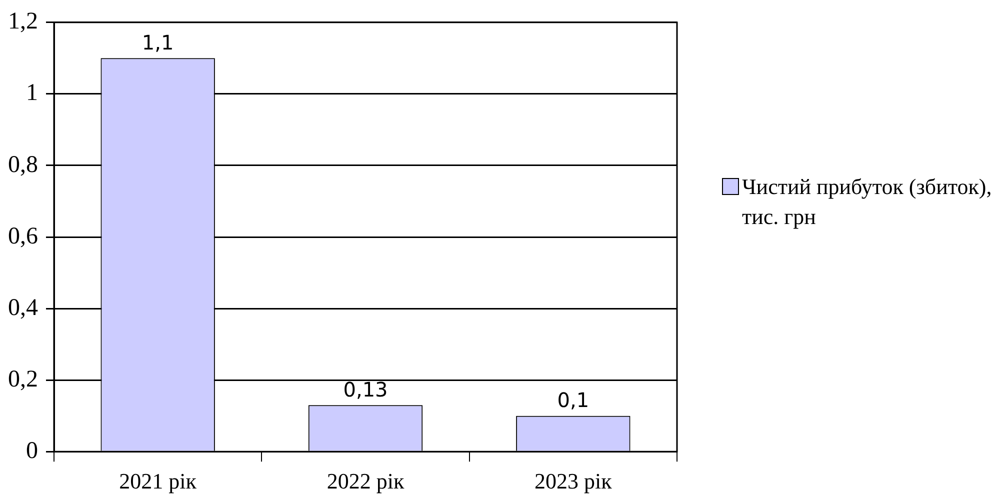  What do you see at coordinates (867, 202) in the screenshot?
I see `legend-label: Чистий прибуток (збиток), тис. грн` at bounding box center [867, 202].